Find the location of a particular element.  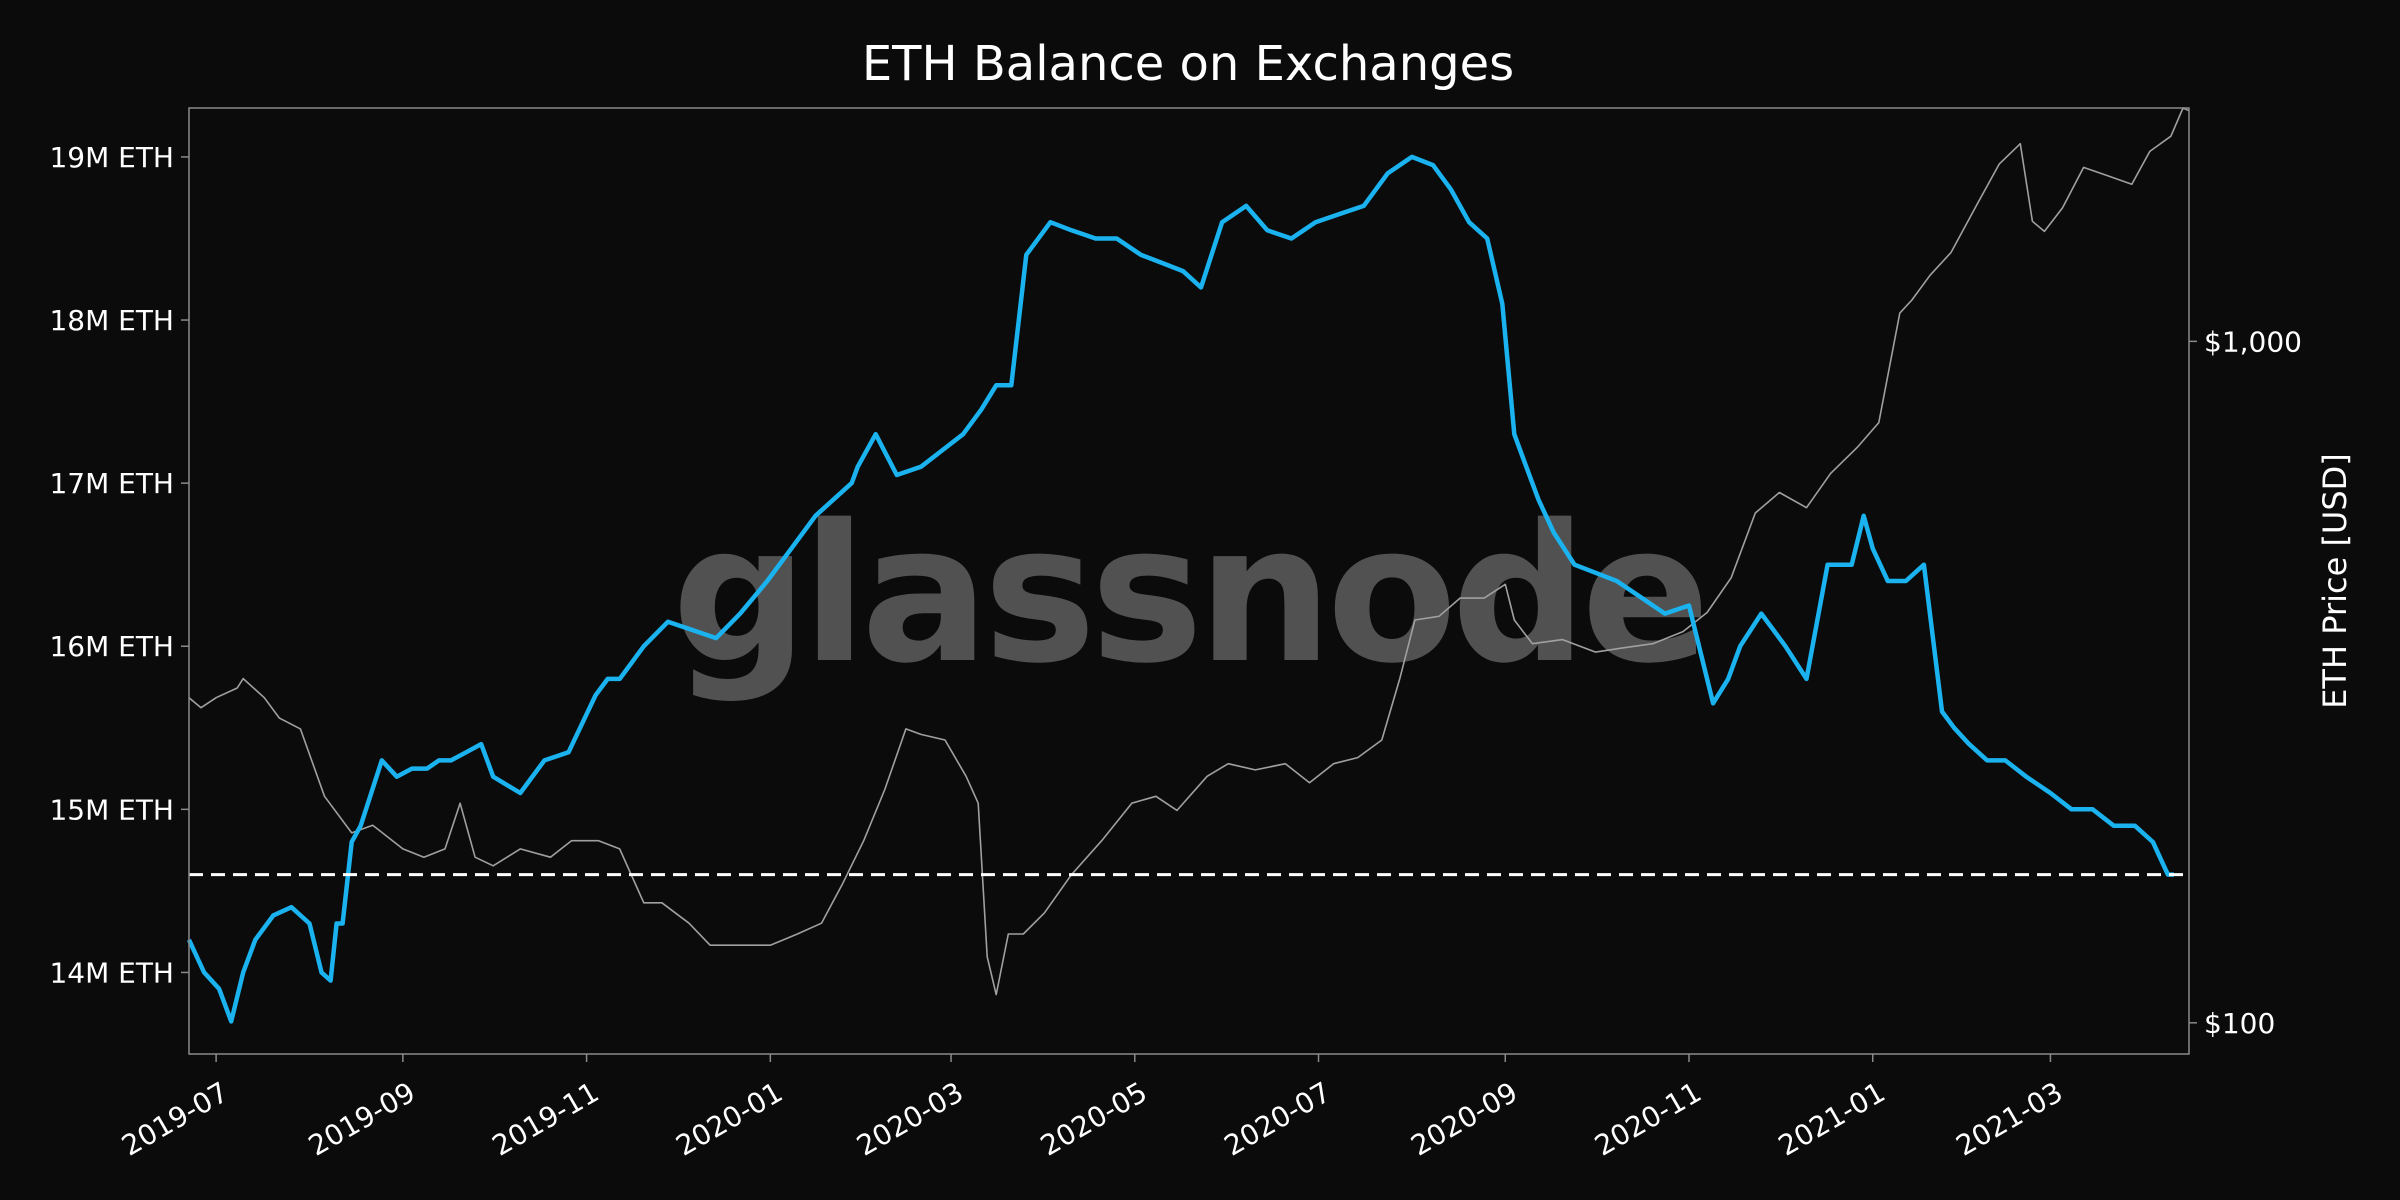

left-tick-label: 16M ETH is located at coordinates (111, 646).